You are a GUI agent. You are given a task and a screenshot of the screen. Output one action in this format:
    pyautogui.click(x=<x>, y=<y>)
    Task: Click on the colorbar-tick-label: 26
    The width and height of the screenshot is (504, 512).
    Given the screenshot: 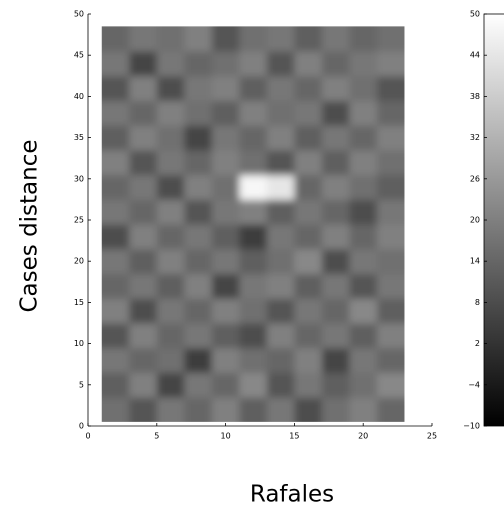 What is the action you would take?
    pyautogui.click(x=475, y=178)
    